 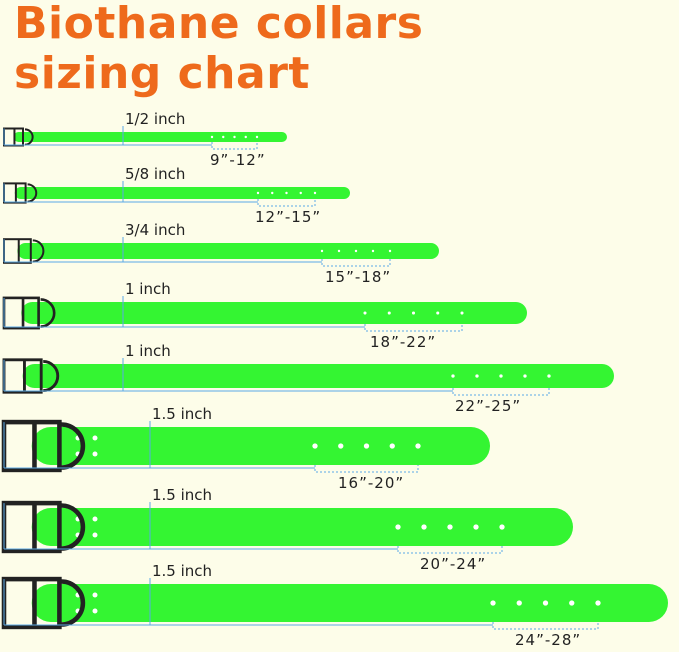 I want to click on width-label: 3/4 inch, so click(x=155, y=230).